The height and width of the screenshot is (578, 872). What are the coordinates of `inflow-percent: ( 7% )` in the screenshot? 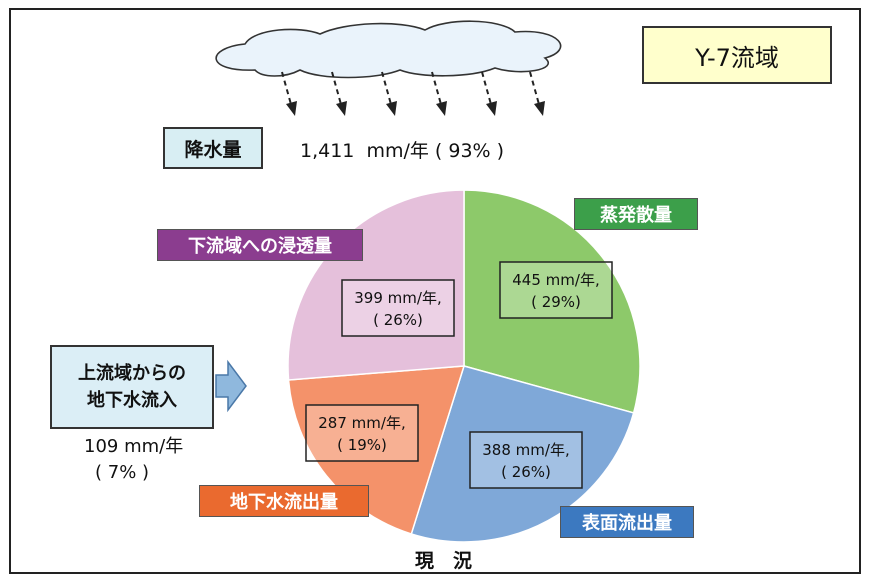 It's located at (122, 472).